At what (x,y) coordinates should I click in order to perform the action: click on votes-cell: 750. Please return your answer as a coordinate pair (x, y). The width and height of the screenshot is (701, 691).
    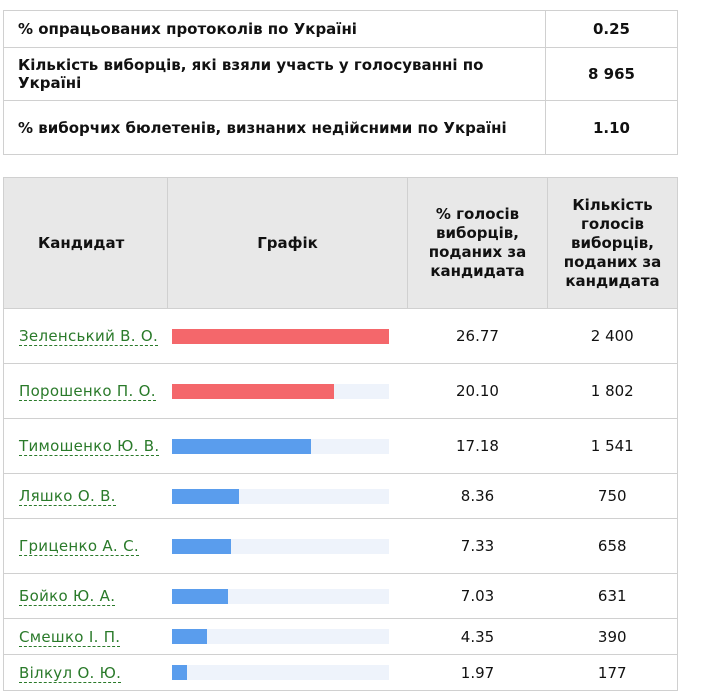
    Looking at the image, I should click on (612, 496).